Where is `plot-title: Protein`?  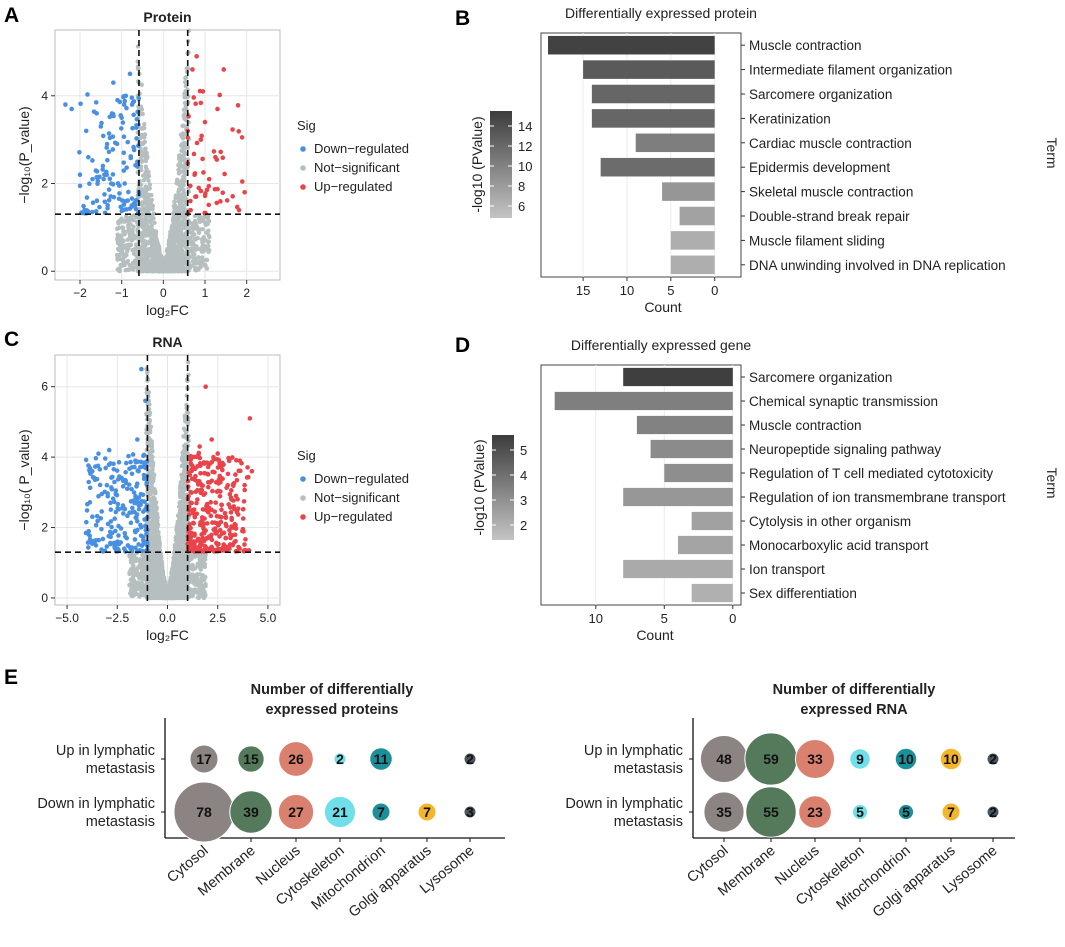 plot-title: Protein is located at coordinates (167, 17).